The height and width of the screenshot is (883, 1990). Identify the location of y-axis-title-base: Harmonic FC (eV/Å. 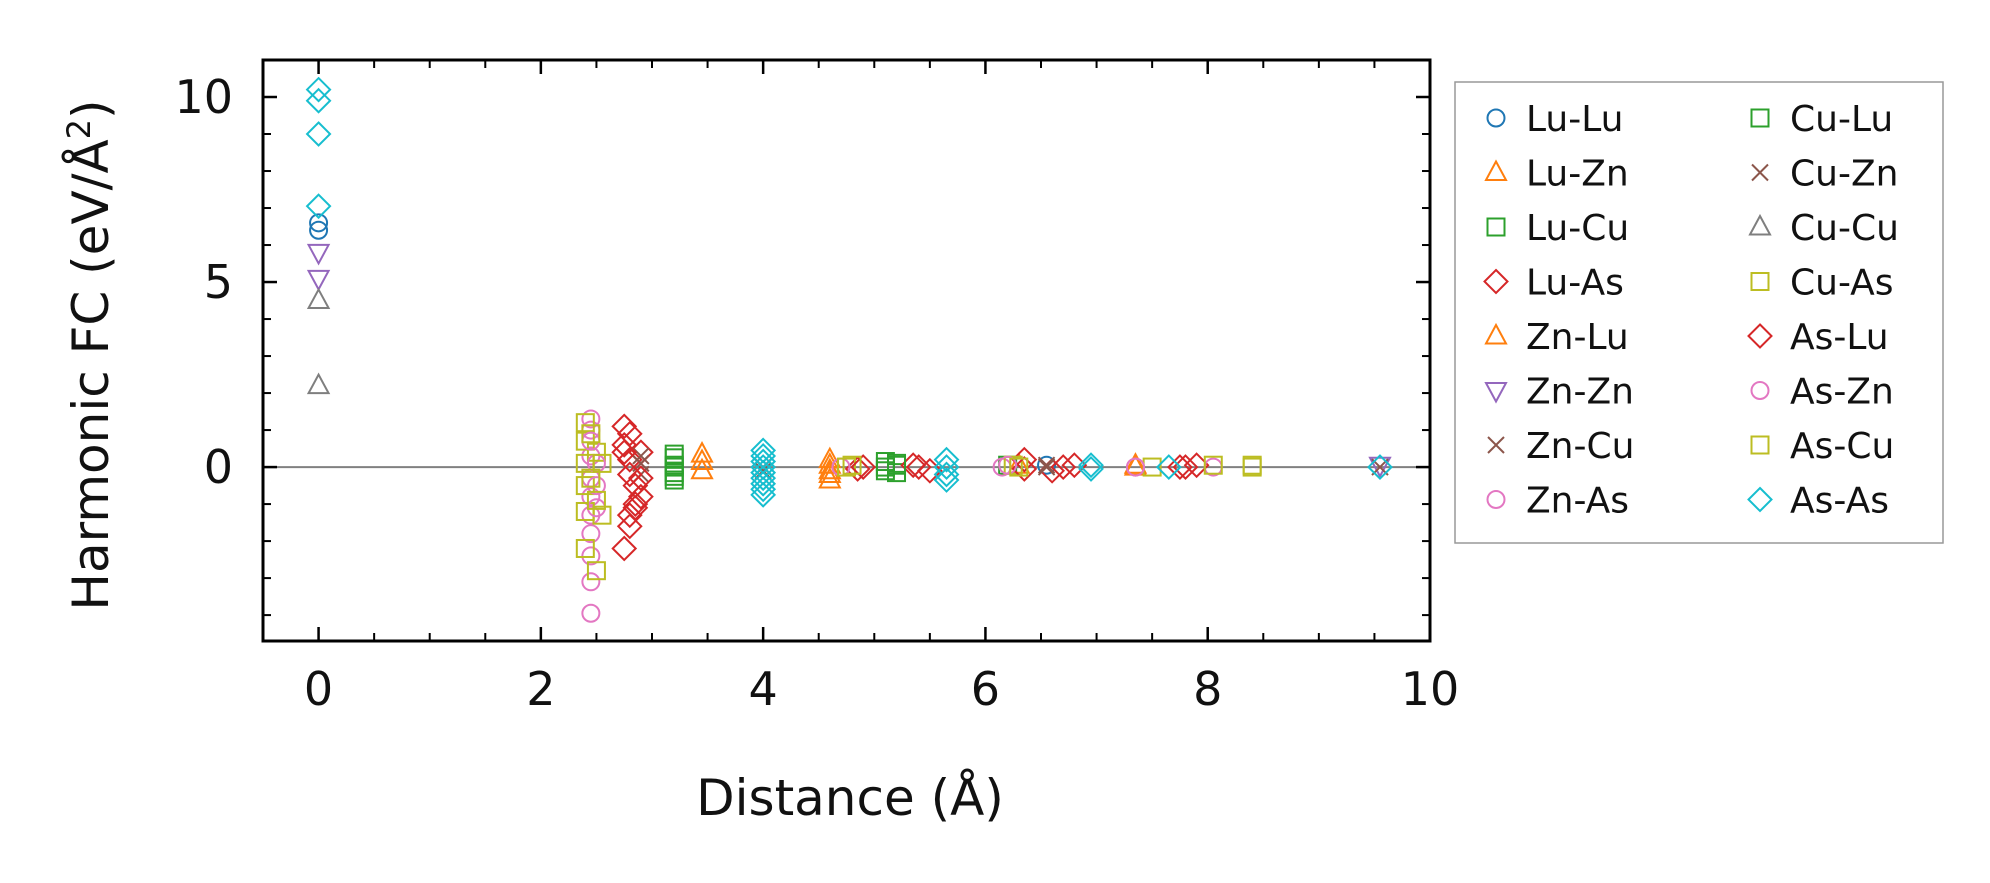
(91, 374).